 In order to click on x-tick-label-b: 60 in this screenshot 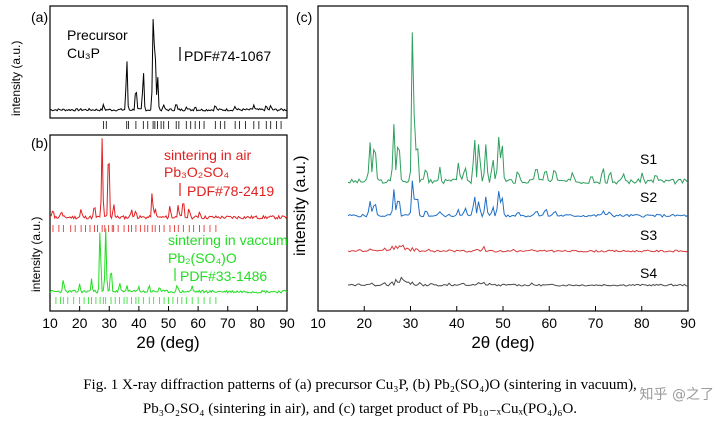, I will do `click(198, 323)`.